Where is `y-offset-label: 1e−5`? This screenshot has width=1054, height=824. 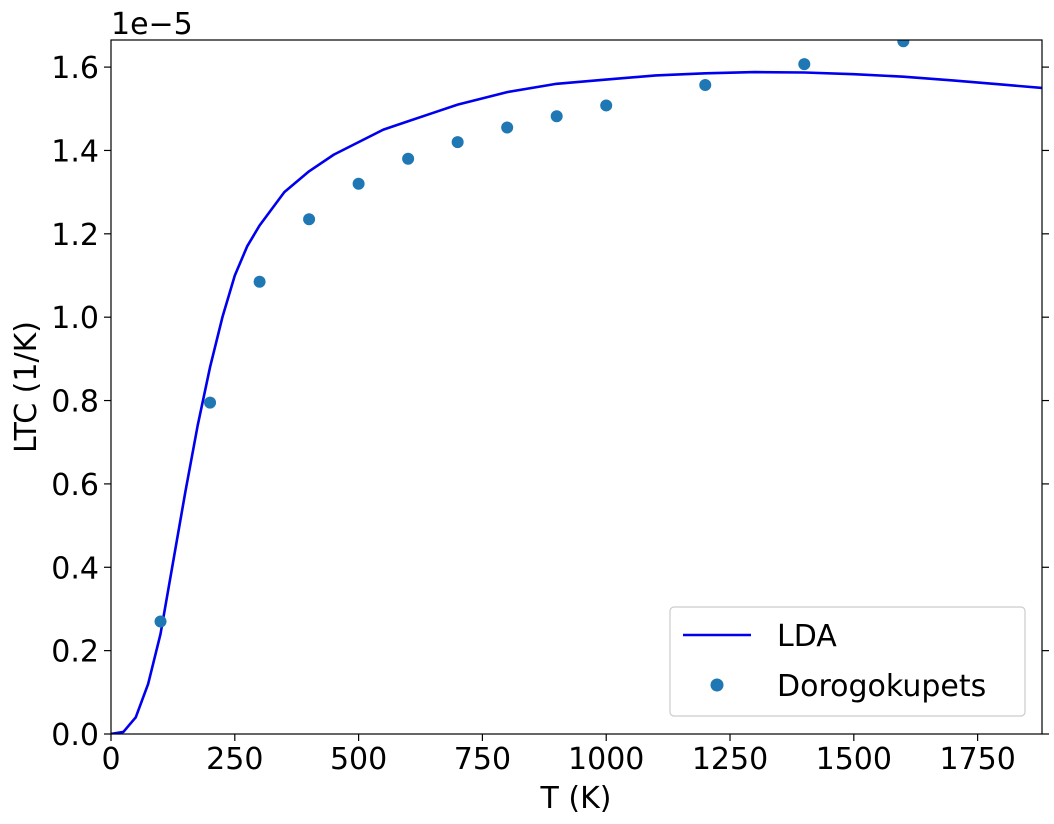 y-offset-label: 1e−5 is located at coordinates (152, 24).